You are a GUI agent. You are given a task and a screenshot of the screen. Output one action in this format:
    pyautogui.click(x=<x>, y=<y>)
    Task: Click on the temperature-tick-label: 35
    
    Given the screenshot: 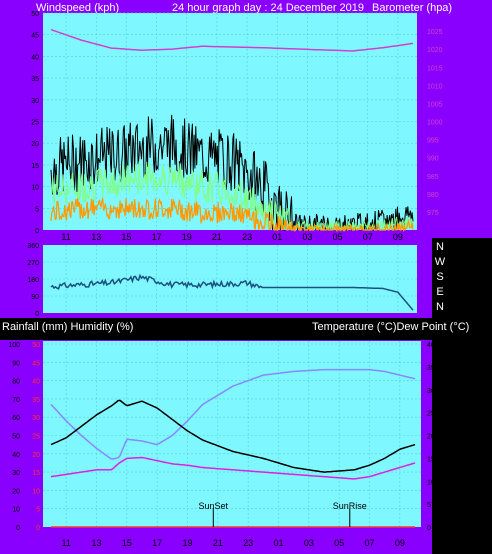 What is the action you would take?
    pyautogui.click(x=431, y=368)
    